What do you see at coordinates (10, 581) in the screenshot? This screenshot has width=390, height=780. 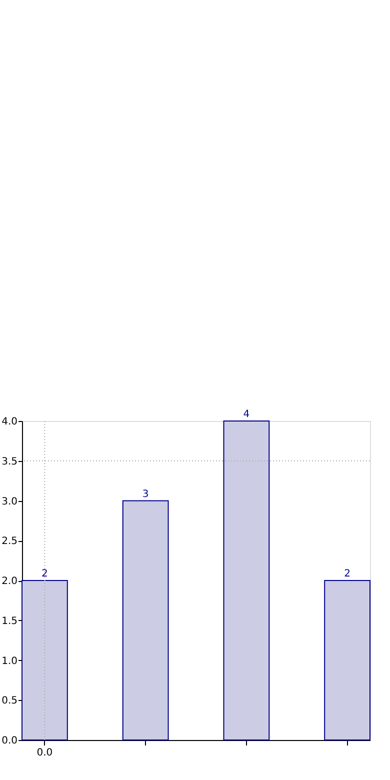 I see `y-tick-label: 2.0` at bounding box center [10, 581].